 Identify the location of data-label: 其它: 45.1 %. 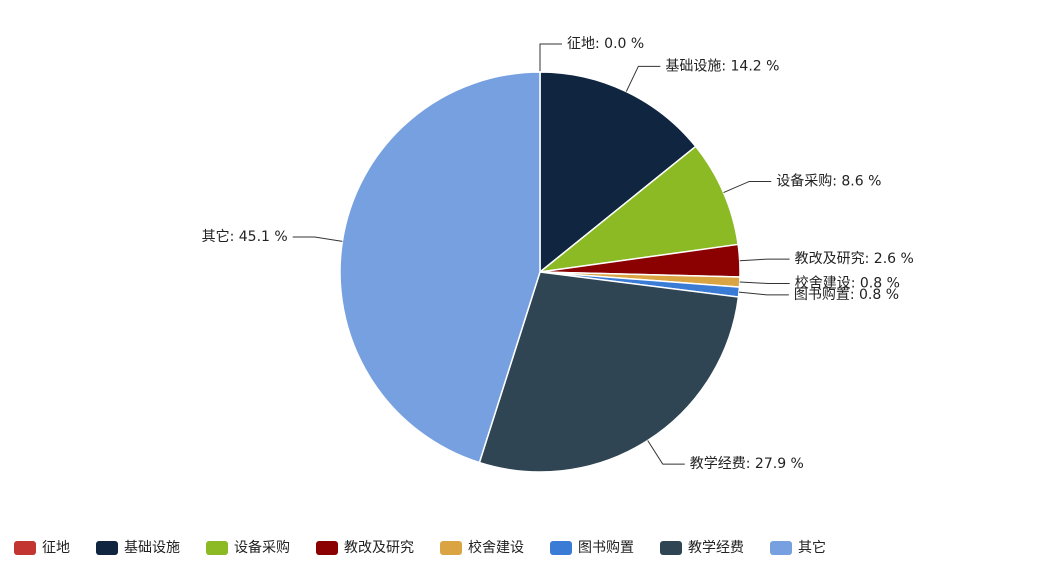
(245, 236).